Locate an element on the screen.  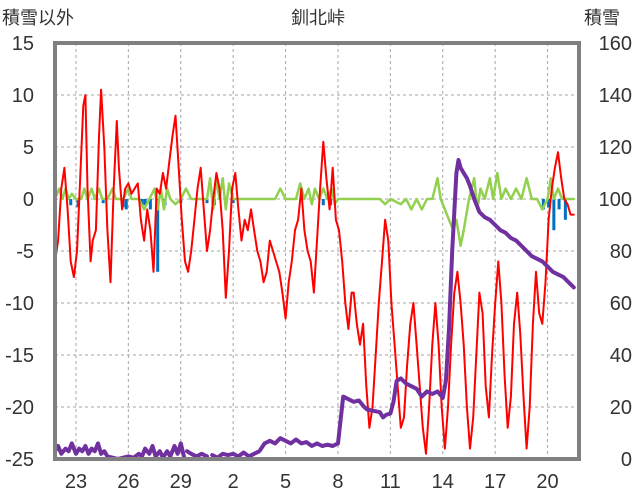
right-axis-title: 積雪 is located at coordinates (602, 18).